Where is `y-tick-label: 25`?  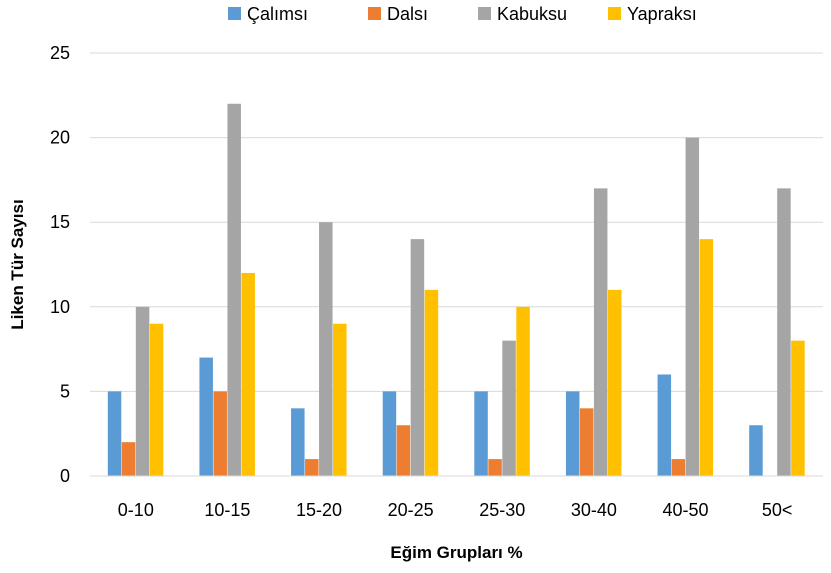 y-tick-label: 25 is located at coordinates (60, 53).